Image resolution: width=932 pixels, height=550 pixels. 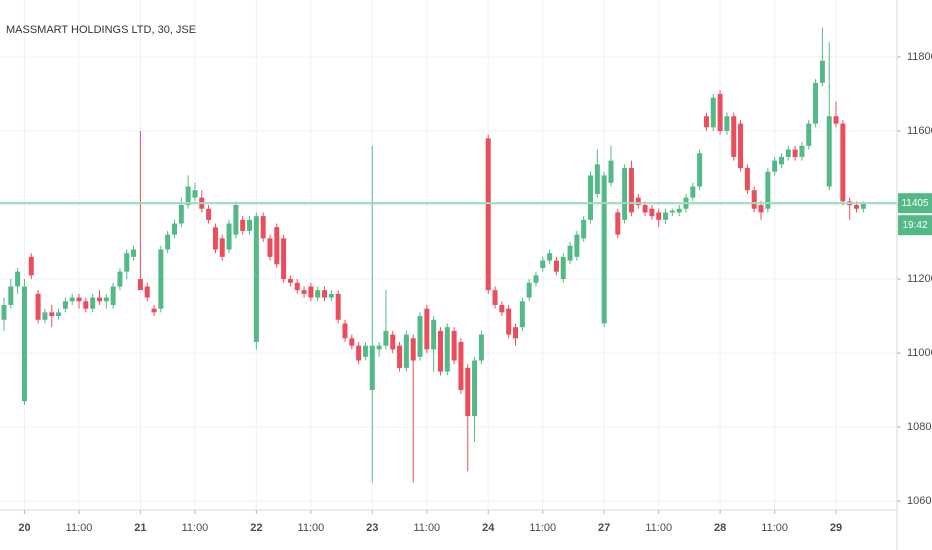 What do you see at coordinates (836, 528) in the screenshot?
I see `x-tick-label: 29` at bounding box center [836, 528].